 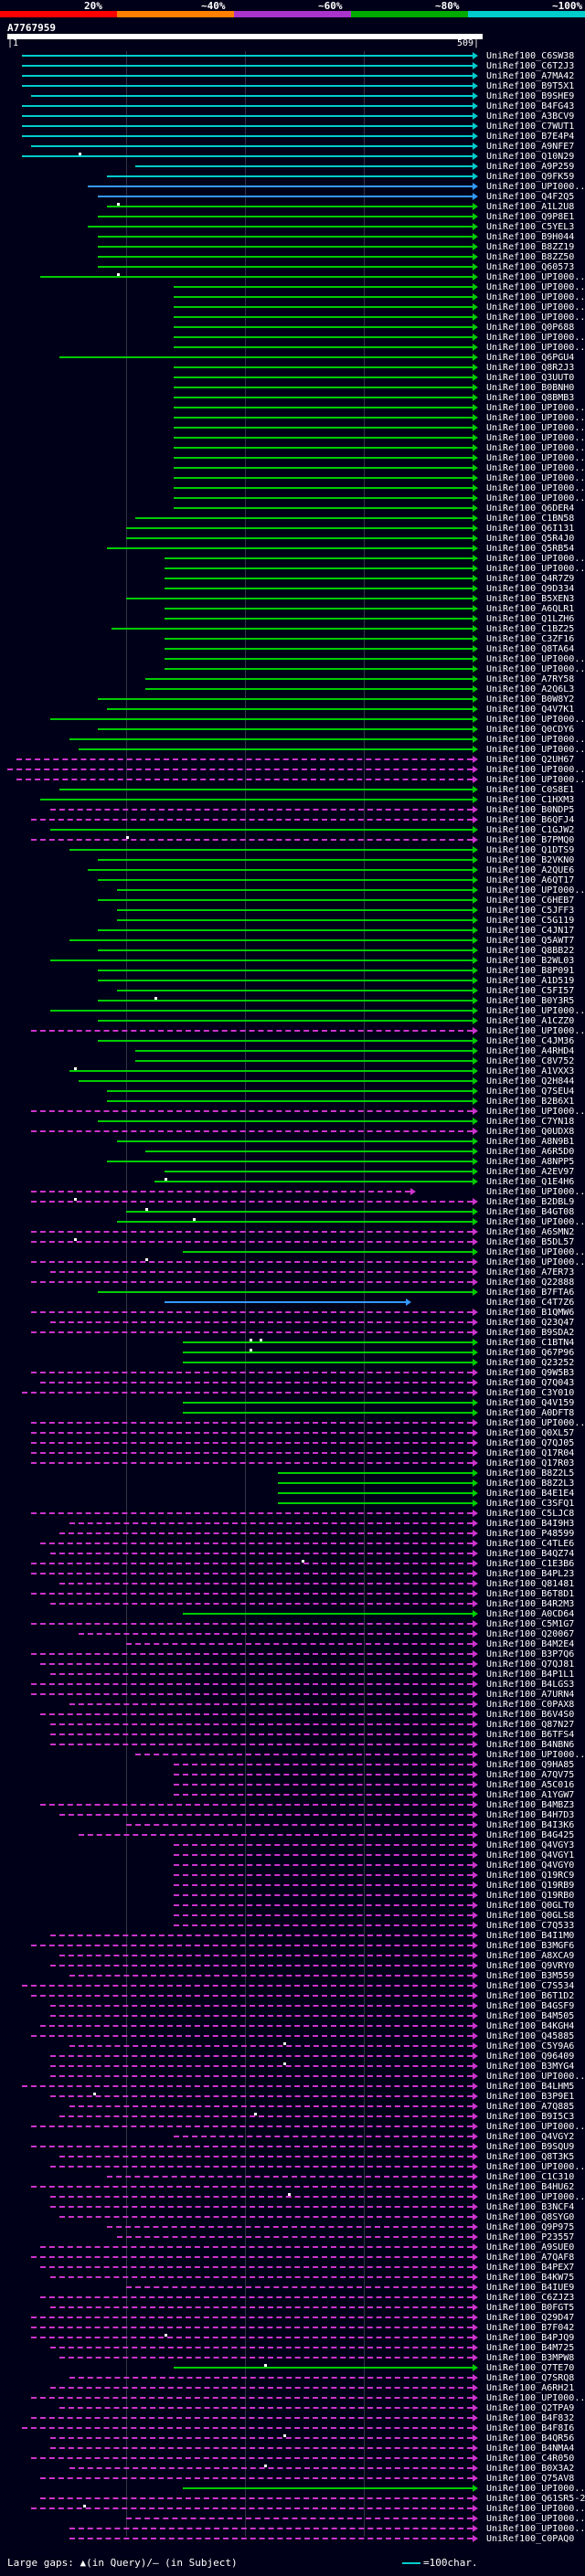 I want to click on hit-label-link: UniRef100_Q8TA64, so click(x=531, y=649).